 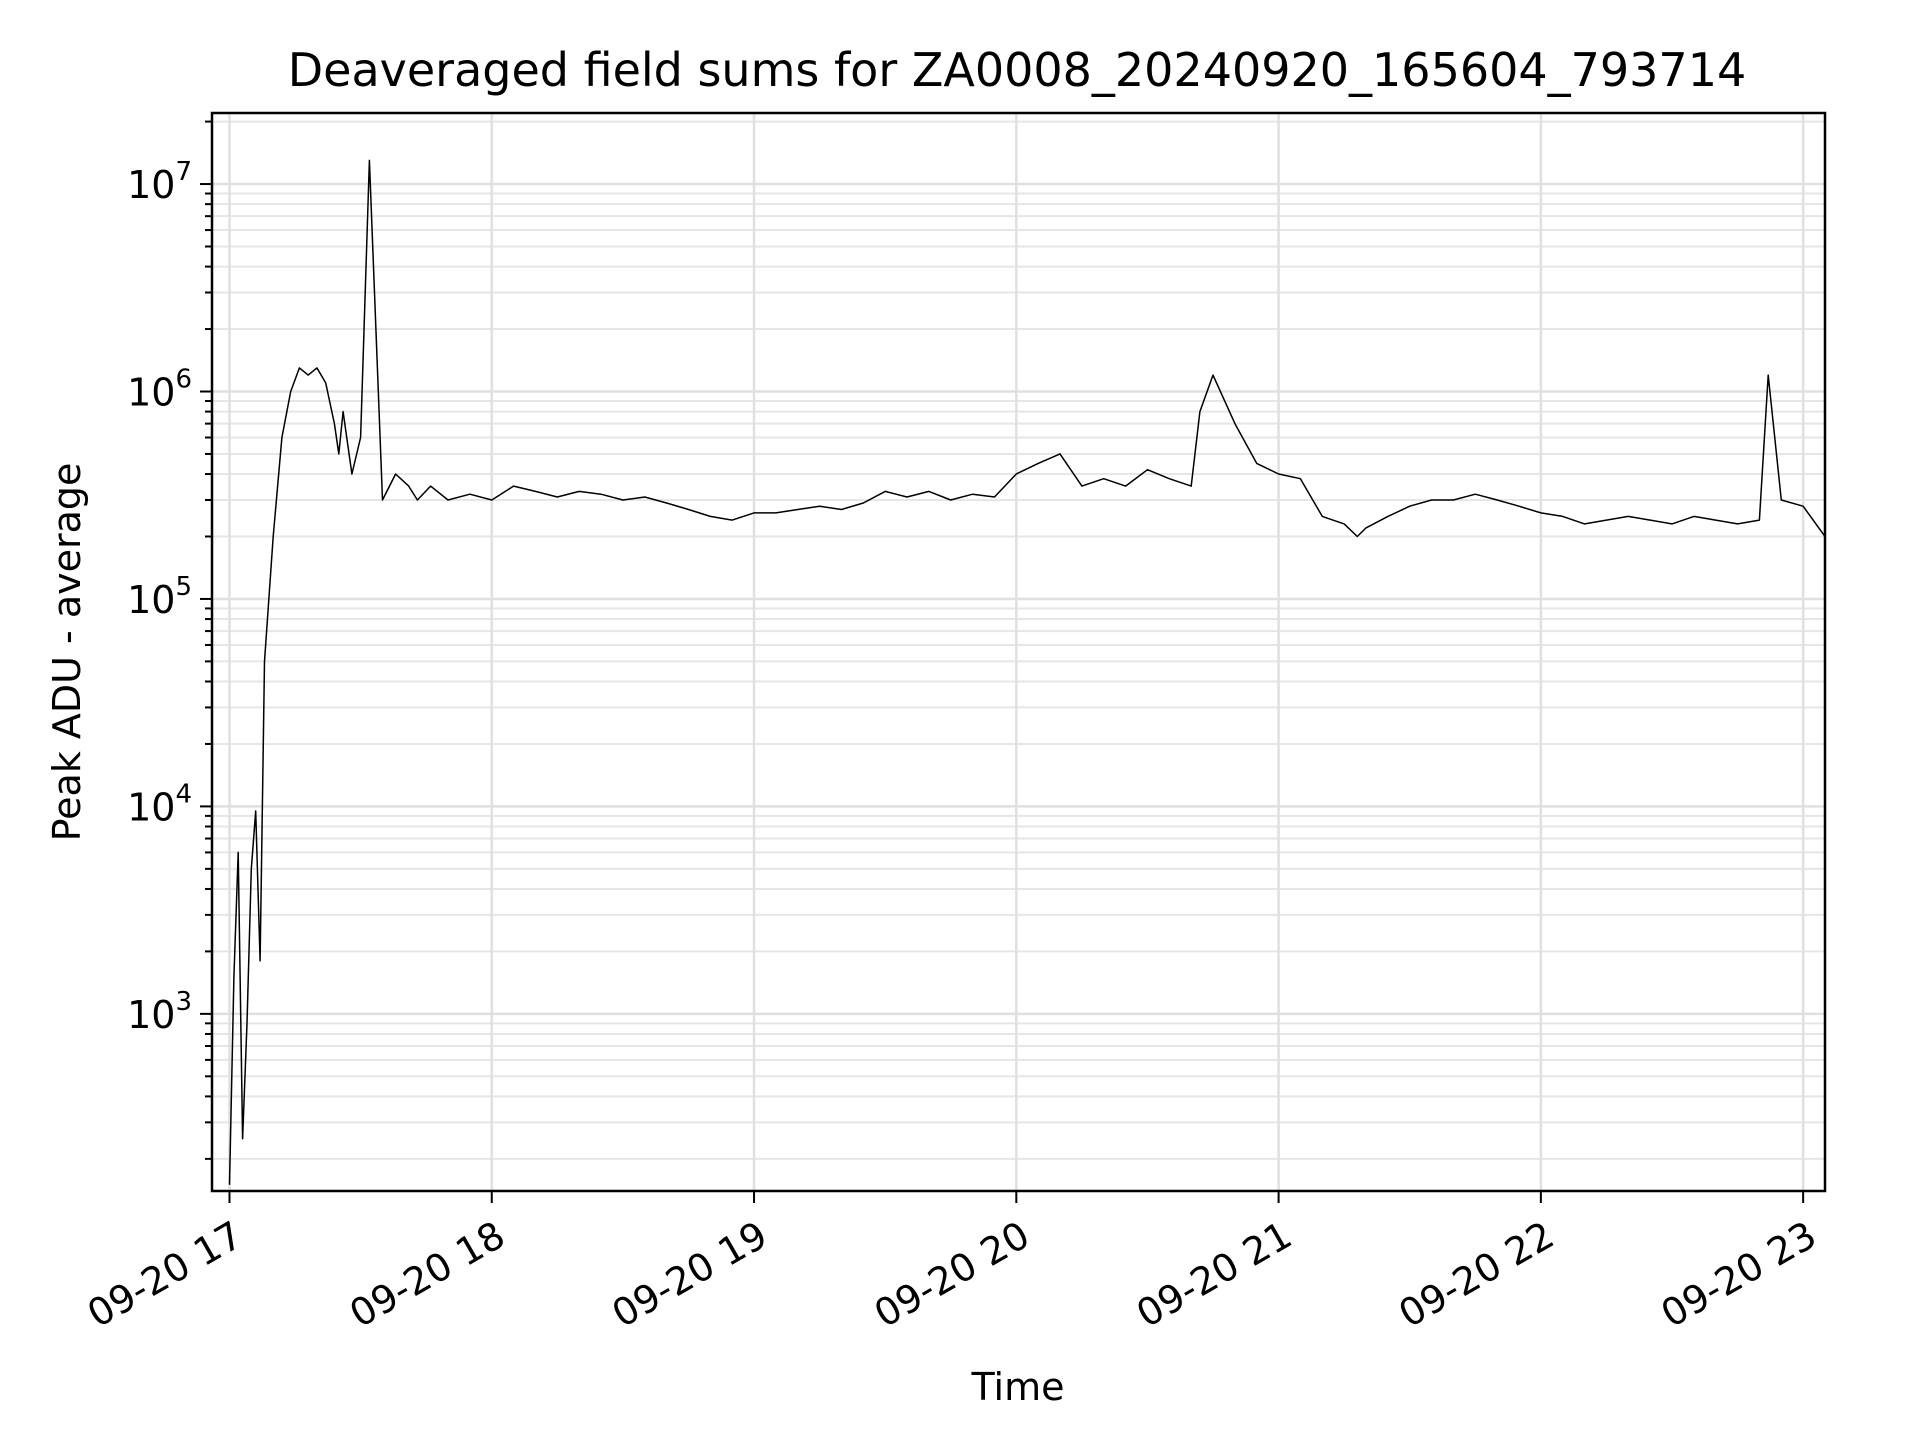 What do you see at coordinates (169, 640) in the screenshot?
I see `y-axis: 10³ 10⁴ 10⁵ 10⁶ 10⁷` at bounding box center [169, 640].